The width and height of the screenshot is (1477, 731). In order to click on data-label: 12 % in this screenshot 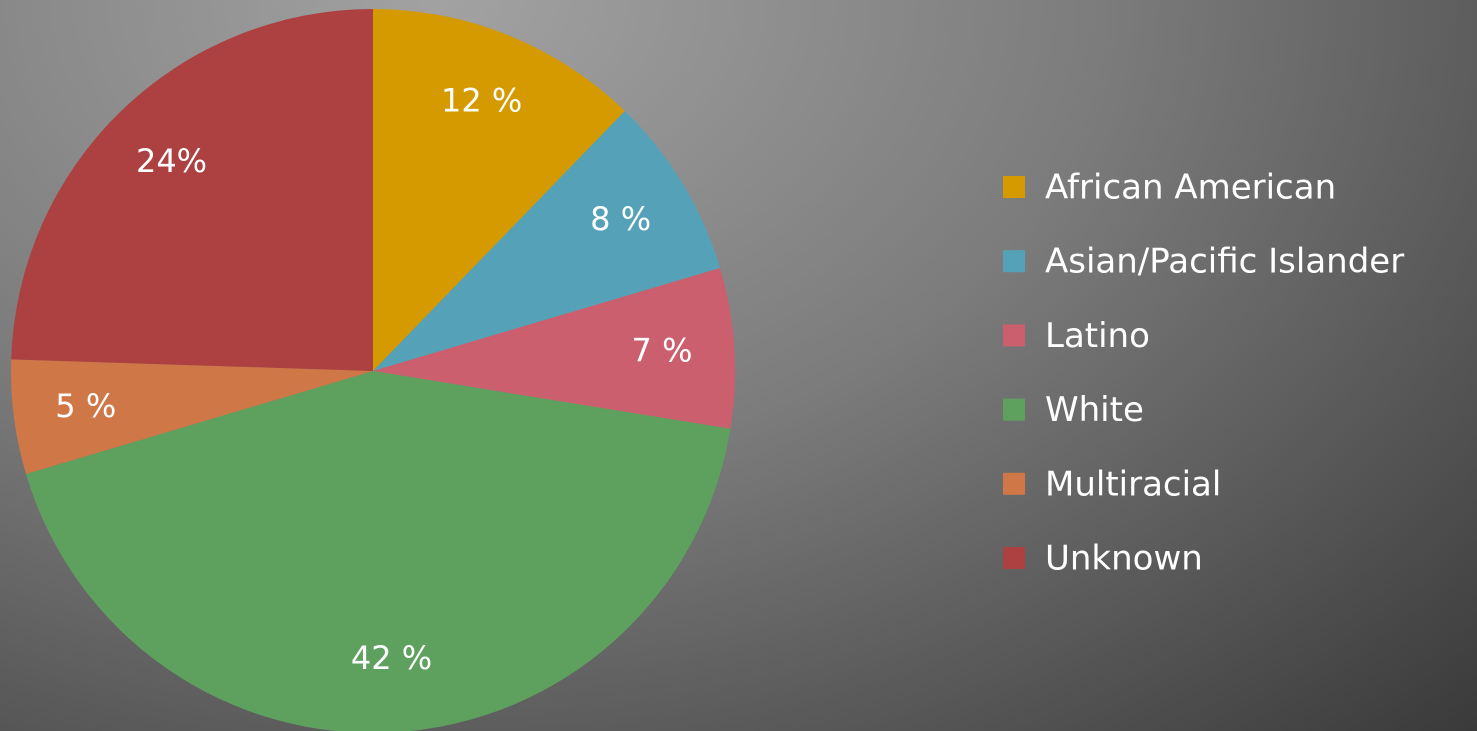, I will do `click(481, 101)`.